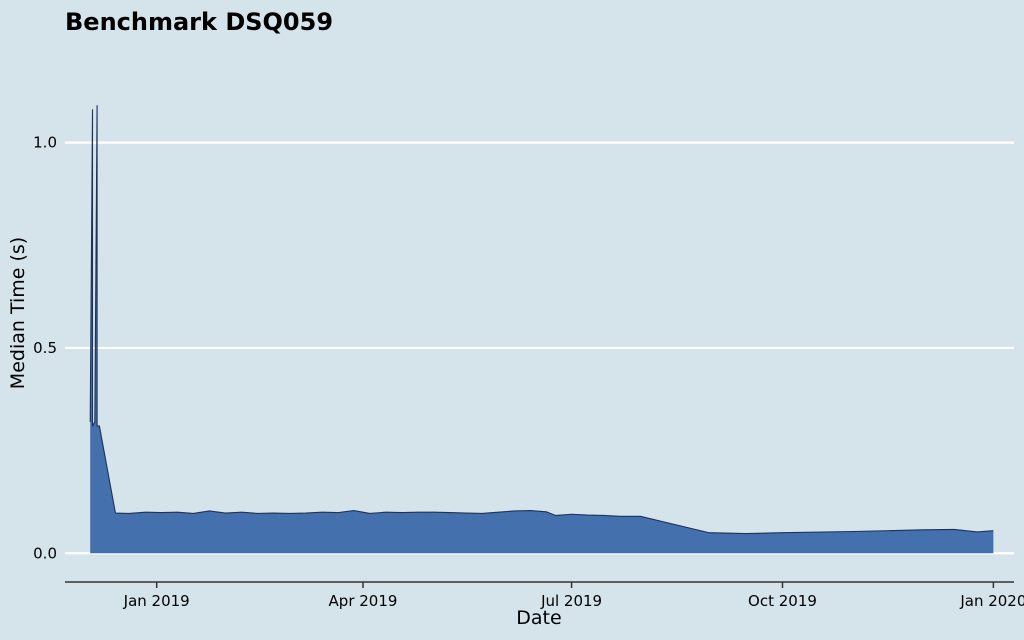 The image size is (1024, 640). What do you see at coordinates (991, 601) in the screenshot?
I see `x-tick-label: Jan 2020` at bounding box center [991, 601].